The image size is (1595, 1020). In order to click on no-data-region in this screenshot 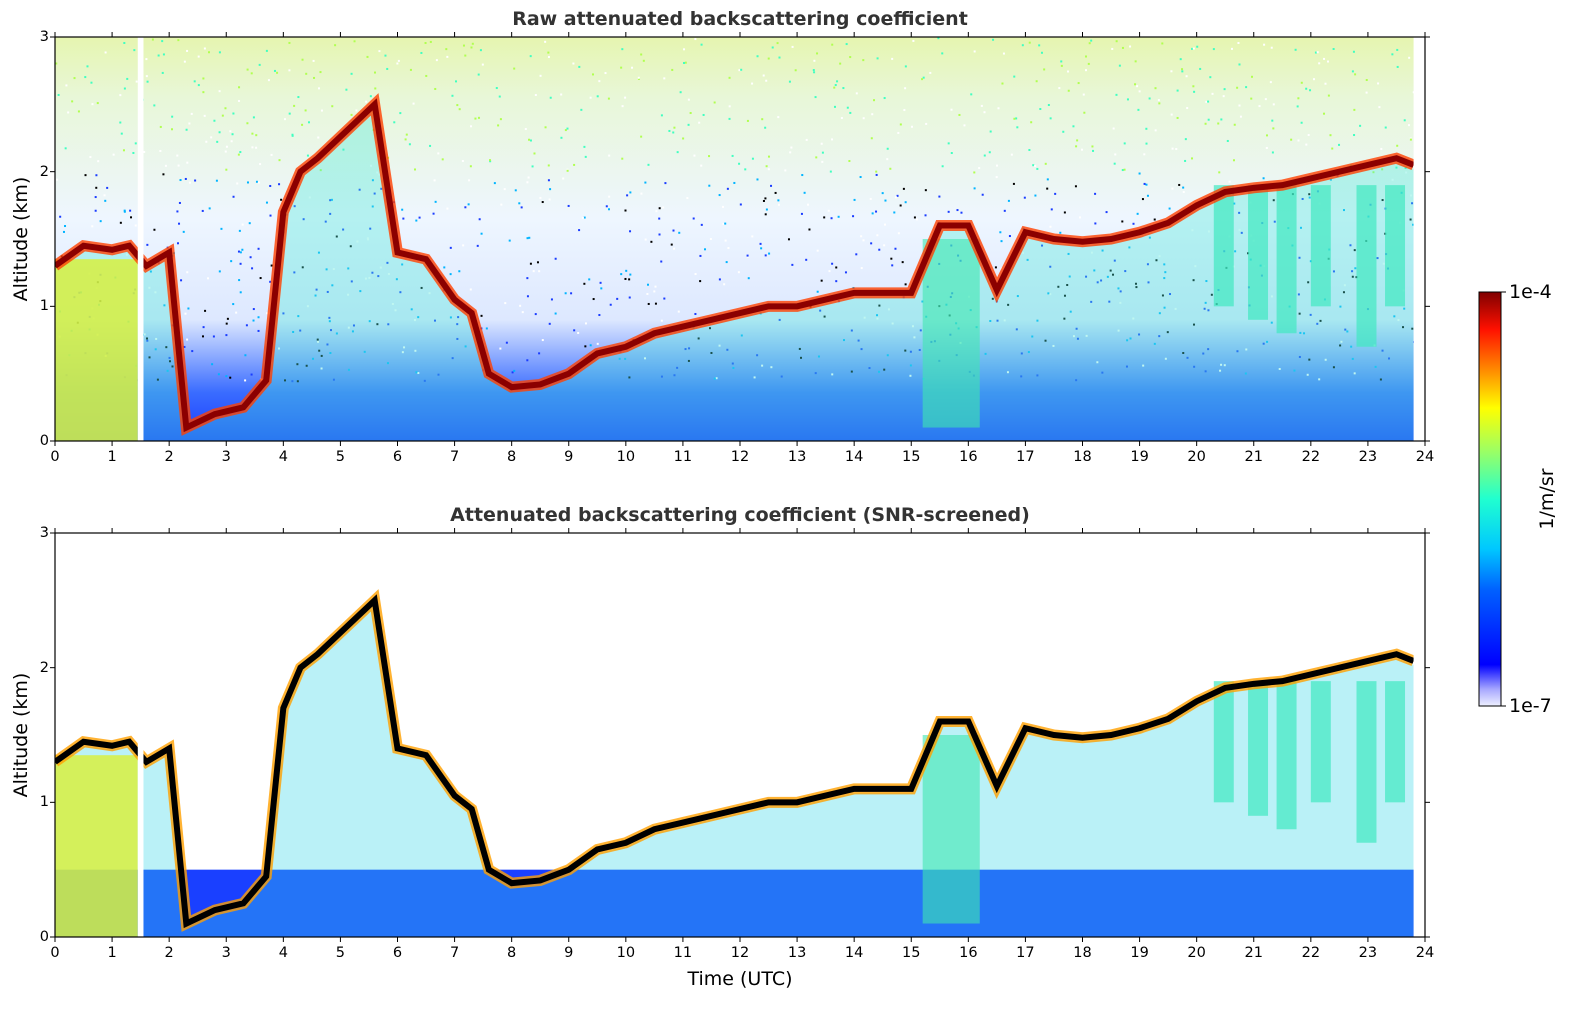, I will do `click(1419, 735)`.